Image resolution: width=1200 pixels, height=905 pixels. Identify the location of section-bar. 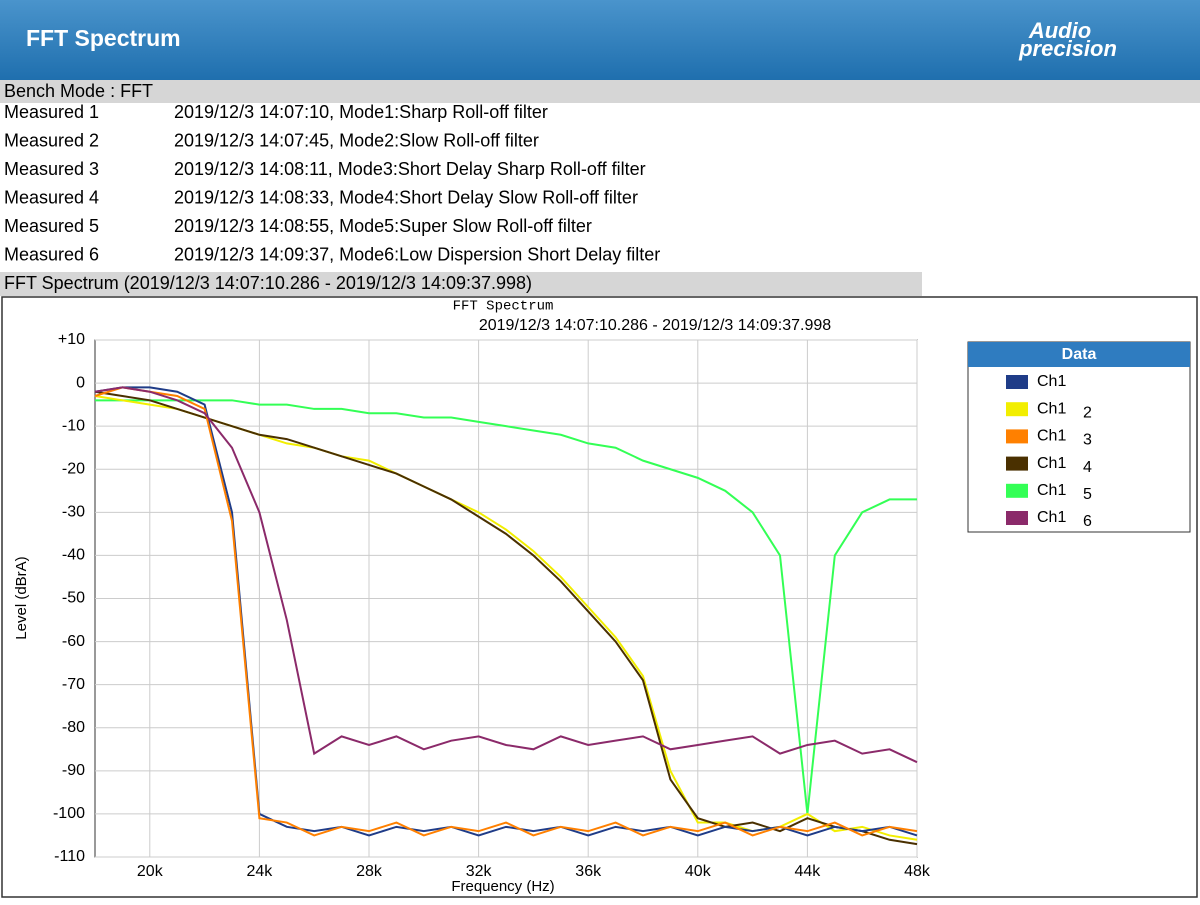
(461, 284).